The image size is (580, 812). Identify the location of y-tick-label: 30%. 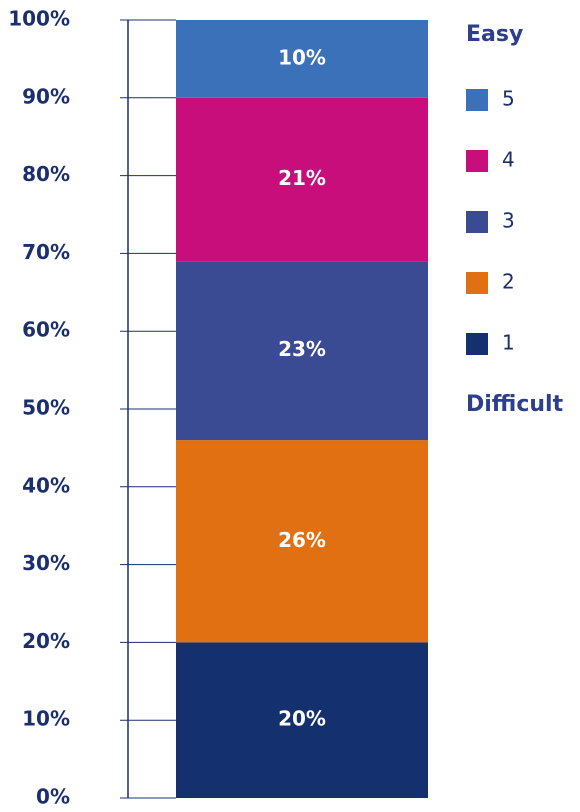
(46, 563).